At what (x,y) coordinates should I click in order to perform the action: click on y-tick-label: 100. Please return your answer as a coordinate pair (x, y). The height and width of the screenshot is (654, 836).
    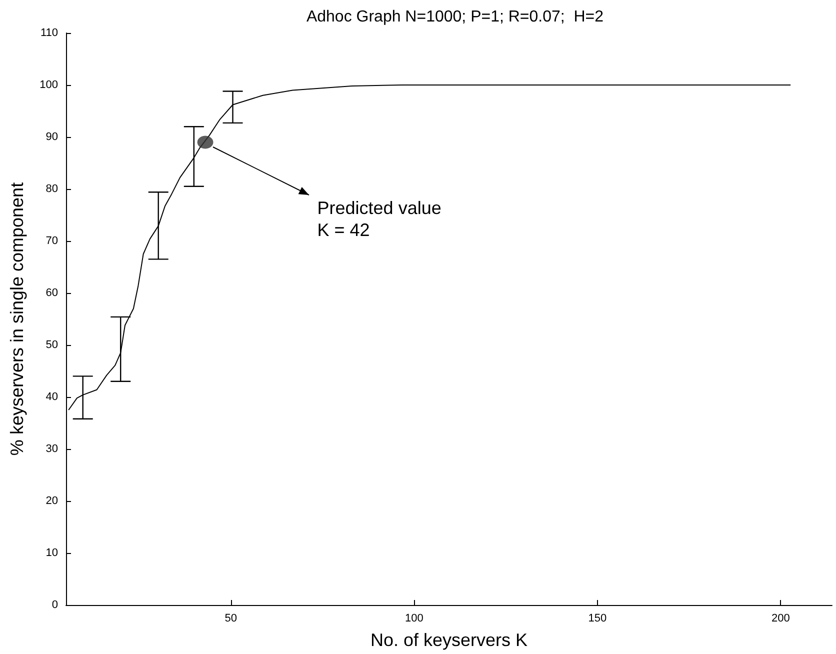
    Looking at the image, I should click on (49, 85).